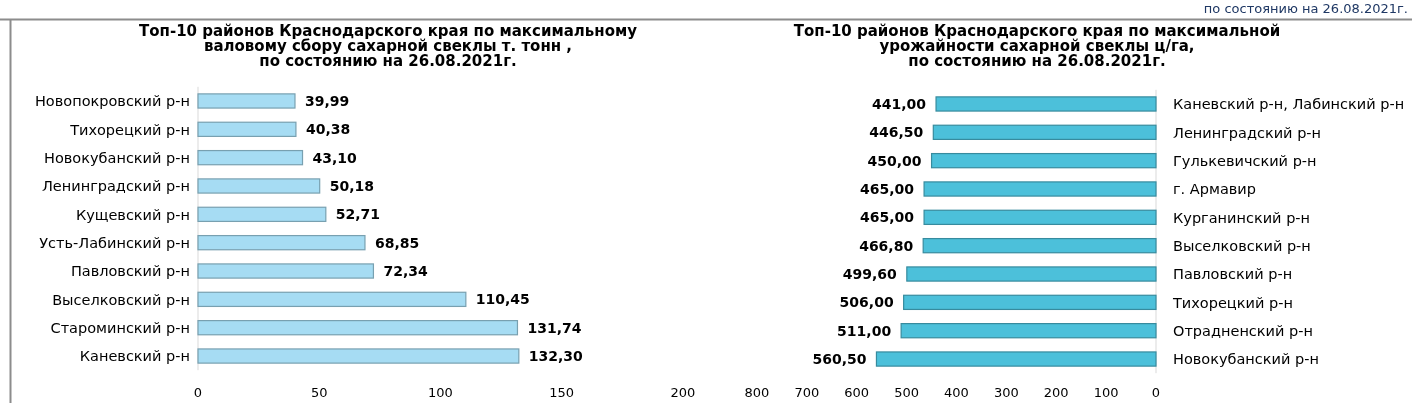 The width and height of the screenshot is (1412, 403). Describe the element at coordinates (1214, 189) in the screenshot. I see `y-tick-label: г. Армавир` at that location.